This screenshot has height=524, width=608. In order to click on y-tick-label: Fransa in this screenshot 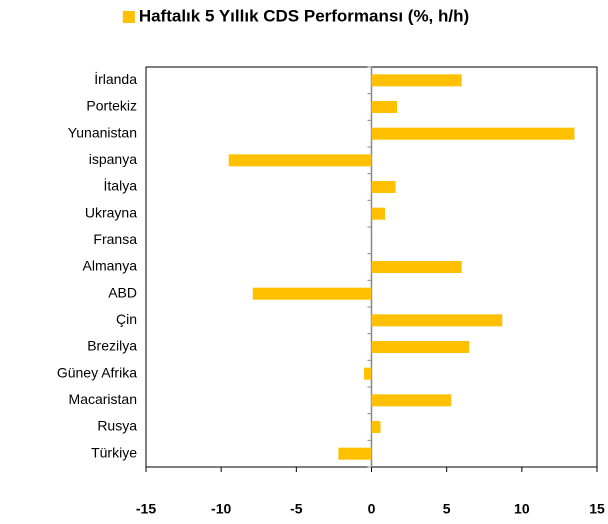, I will do `click(115, 239)`.